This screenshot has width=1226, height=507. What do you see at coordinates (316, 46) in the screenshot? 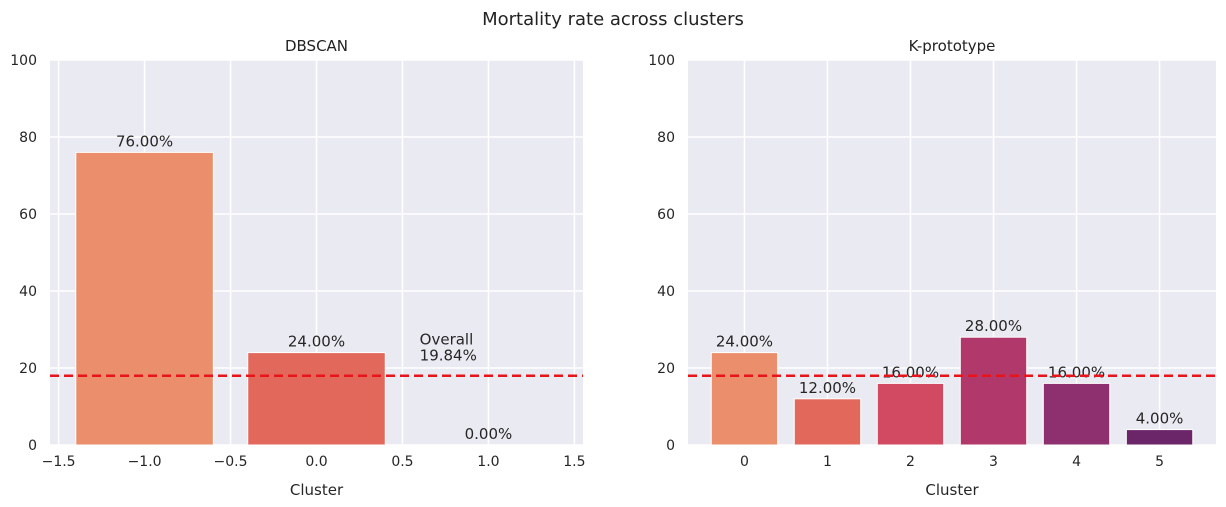
I see `chart-title: DBSCAN` at bounding box center [316, 46].